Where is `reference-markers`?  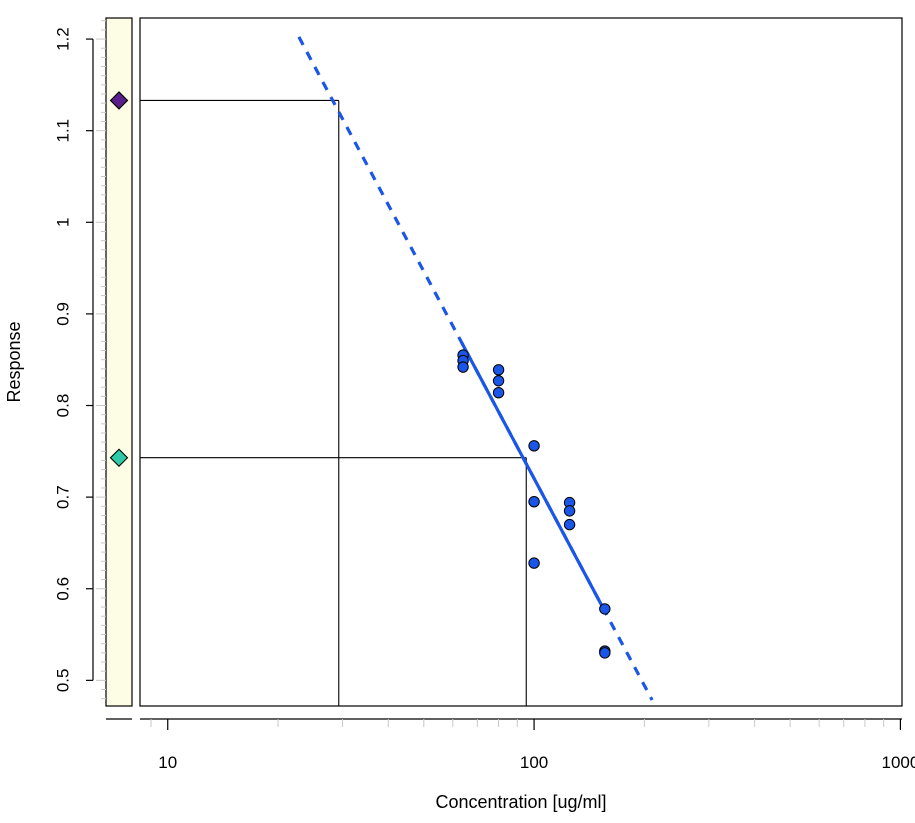 reference-markers is located at coordinates (119, 279).